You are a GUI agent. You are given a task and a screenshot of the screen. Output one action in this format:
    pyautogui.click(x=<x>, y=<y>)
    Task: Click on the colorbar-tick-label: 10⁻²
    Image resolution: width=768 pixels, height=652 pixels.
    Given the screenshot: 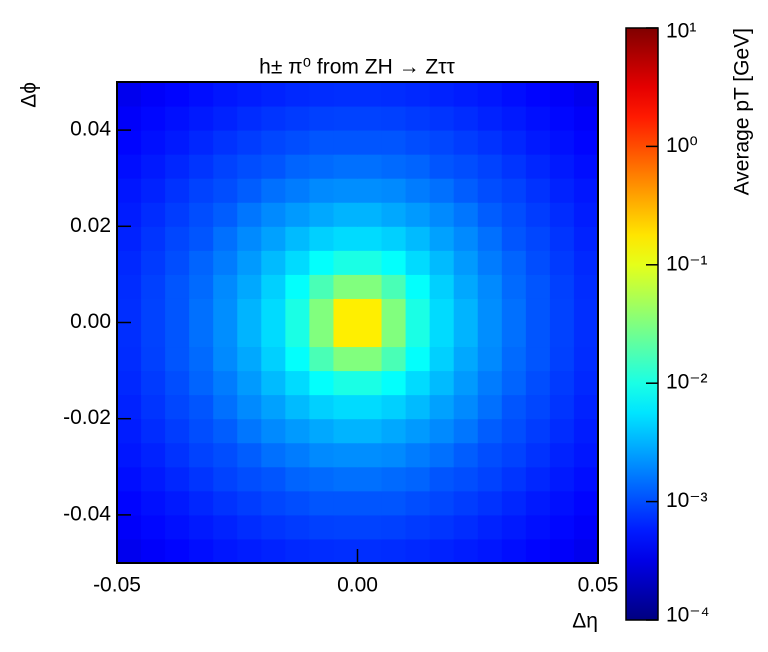 What is the action you would take?
    pyautogui.click(x=686, y=382)
    